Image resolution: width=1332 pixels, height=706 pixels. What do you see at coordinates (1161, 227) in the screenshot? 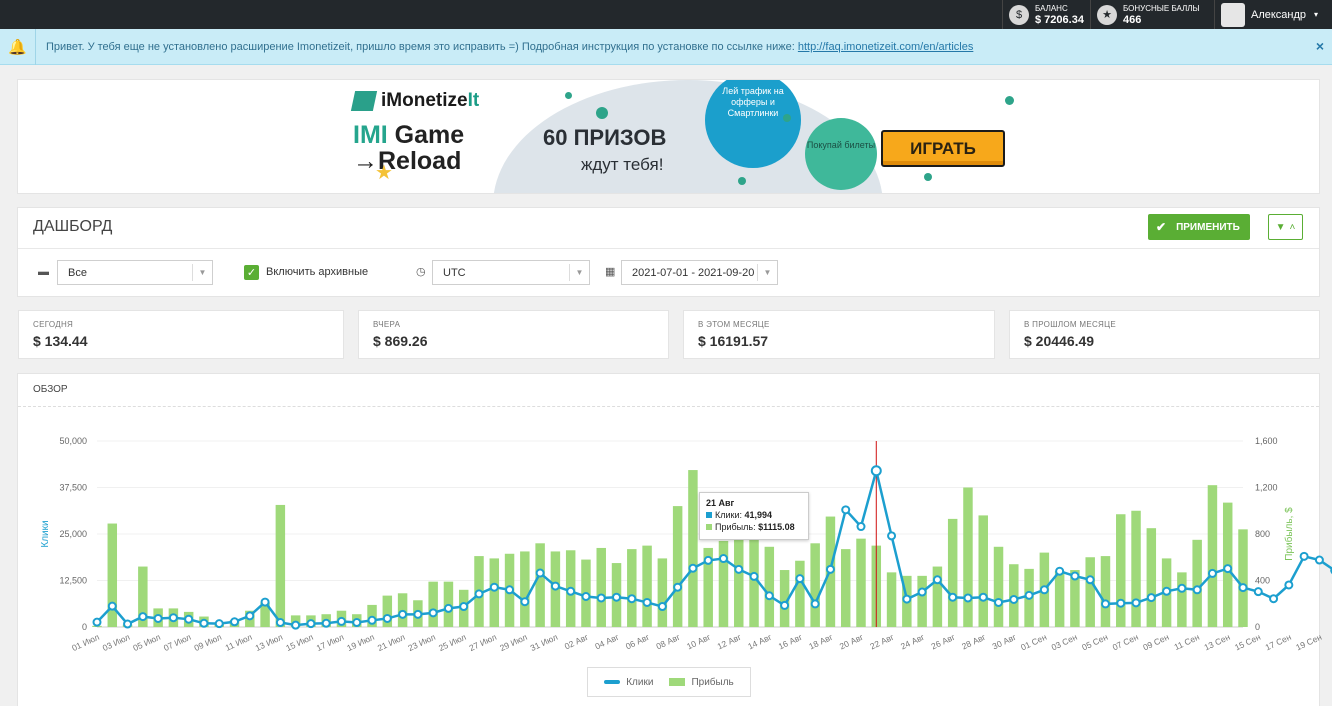
I see `check-icon: ✔` at bounding box center [1161, 227].